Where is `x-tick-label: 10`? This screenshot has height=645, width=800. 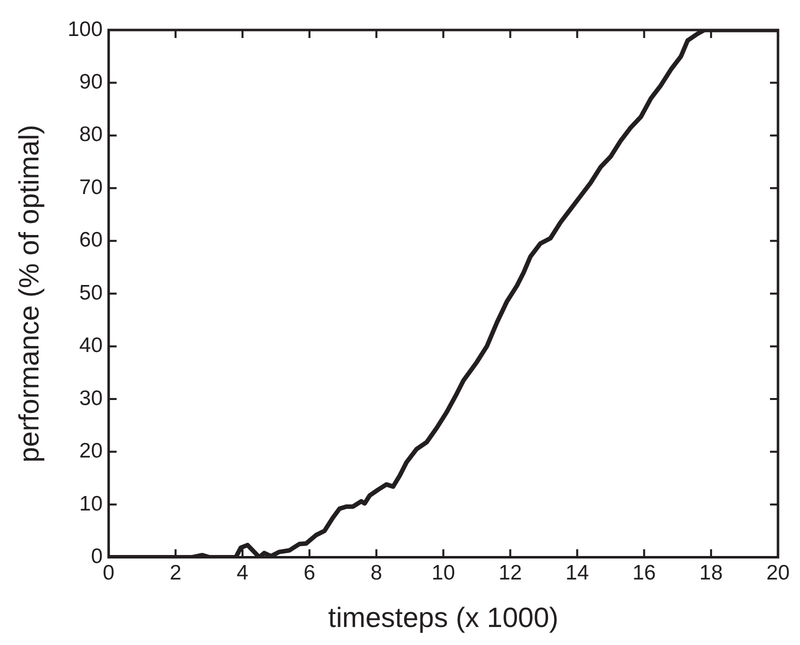
x-tick-label: 10 is located at coordinates (443, 573).